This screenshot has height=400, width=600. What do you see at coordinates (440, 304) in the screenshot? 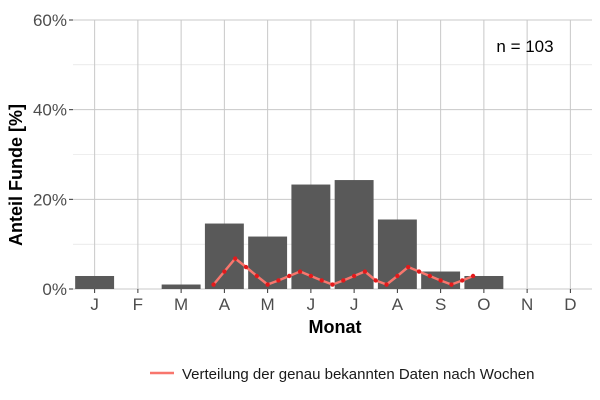
I see `x-tick-label: S` at bounding box center [440, 304].